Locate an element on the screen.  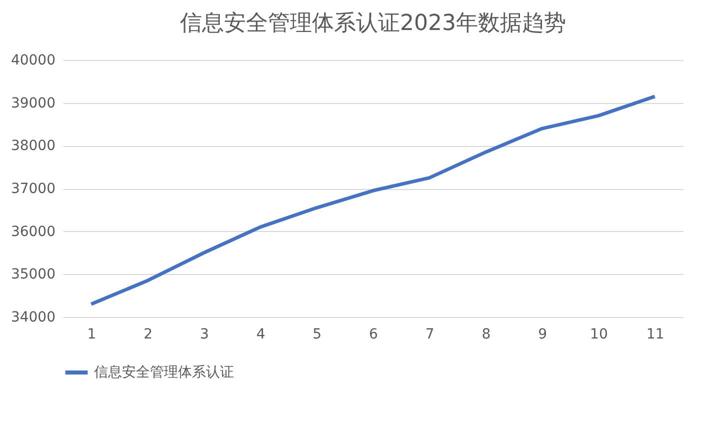
x-tick-label: 5 is located at coordinates (317, 334).